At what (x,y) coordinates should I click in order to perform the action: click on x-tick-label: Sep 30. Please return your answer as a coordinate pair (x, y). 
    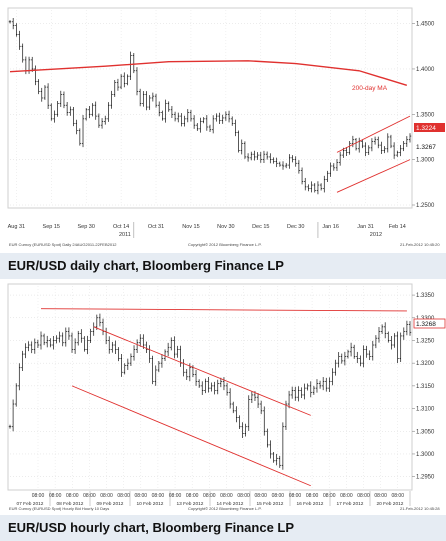
    Looking at the image, I should click on (85, 227).